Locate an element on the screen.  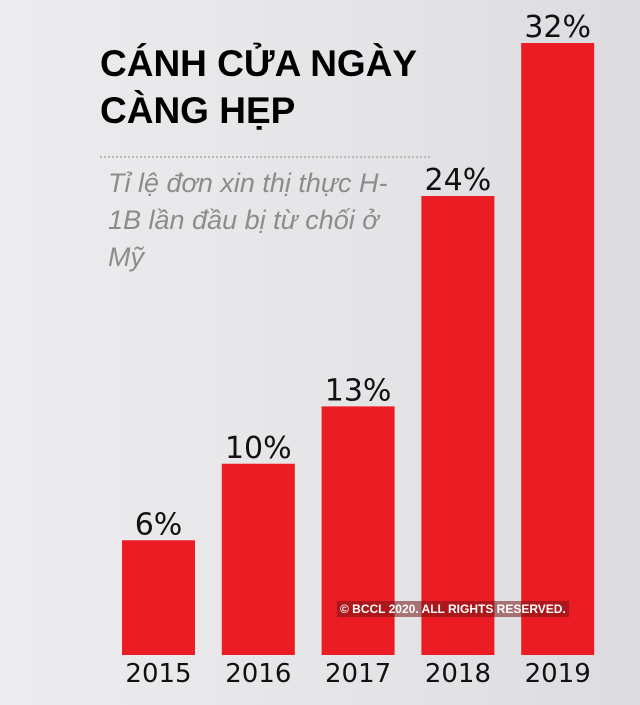
value-label: 6% is located at coordinates (159, 524).